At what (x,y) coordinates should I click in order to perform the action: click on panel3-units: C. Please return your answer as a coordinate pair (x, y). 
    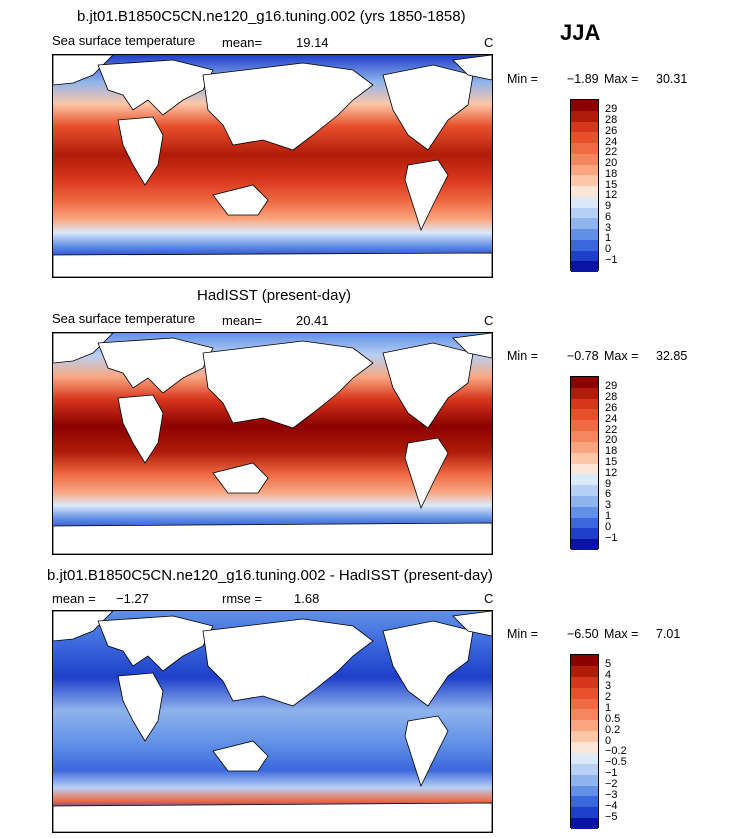
    Looking at the image, I should click on (489, 598).